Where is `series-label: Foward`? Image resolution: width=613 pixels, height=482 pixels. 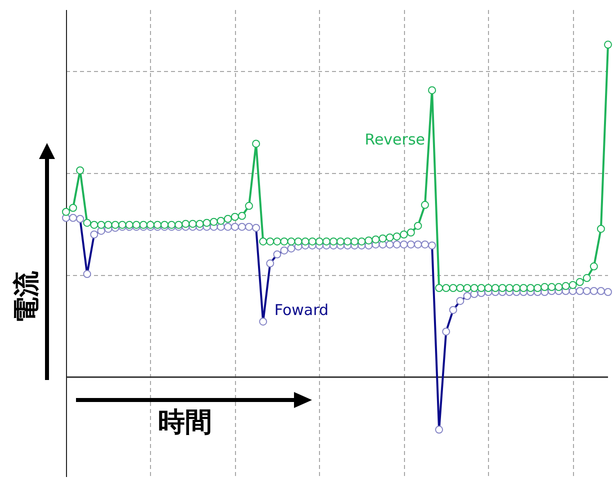 series-label: Foward is located at coordinates (301, 309).